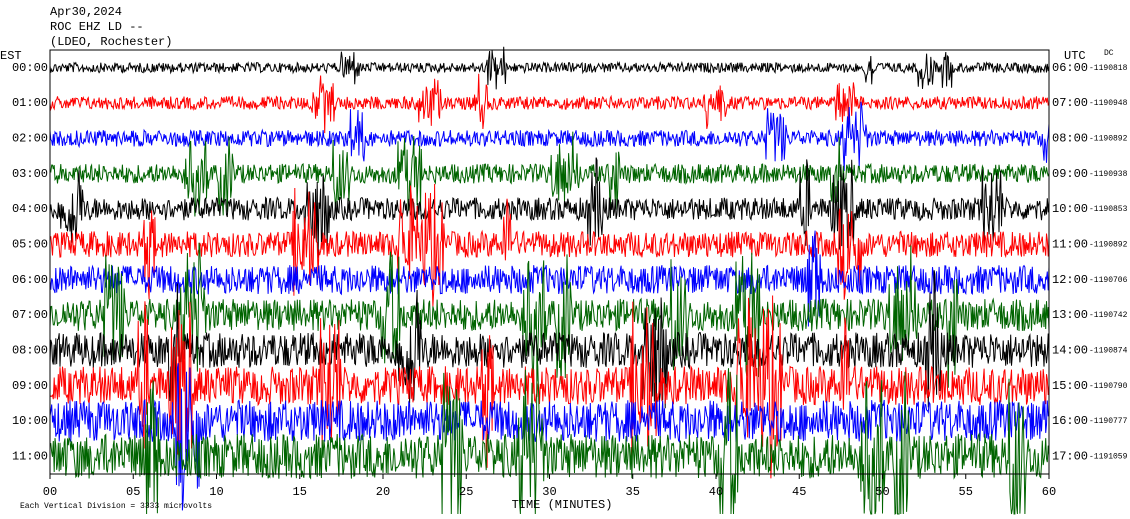 The image size is (1130, 519). I want to click on est-label: 02:00, so click(30, 139).